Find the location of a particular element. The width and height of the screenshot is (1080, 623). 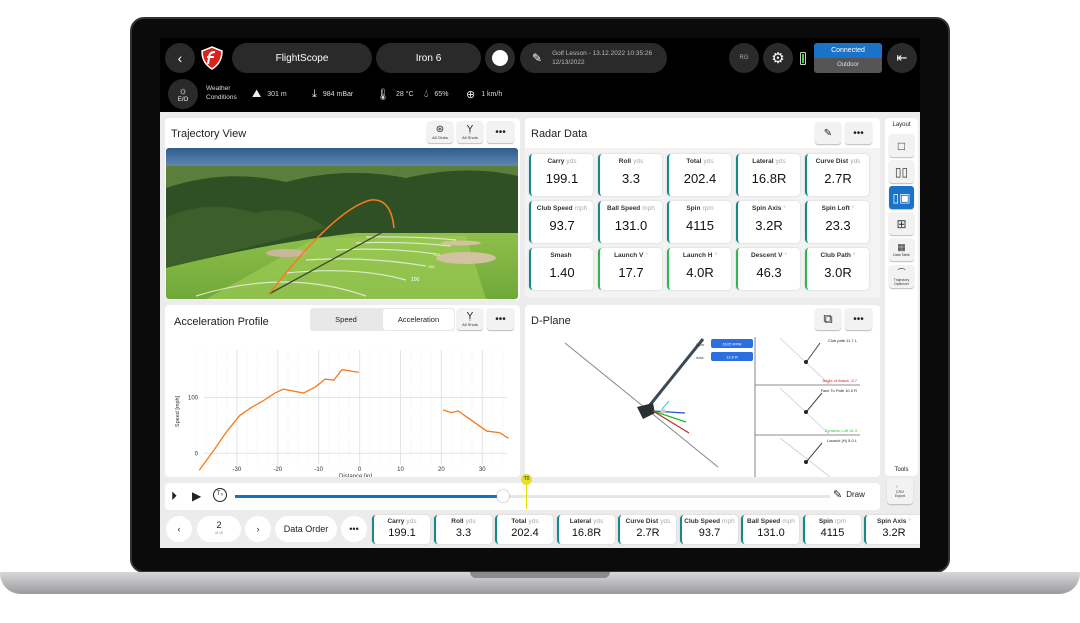

acceleration-more-button: ••• is located at coordinates (500, 319).